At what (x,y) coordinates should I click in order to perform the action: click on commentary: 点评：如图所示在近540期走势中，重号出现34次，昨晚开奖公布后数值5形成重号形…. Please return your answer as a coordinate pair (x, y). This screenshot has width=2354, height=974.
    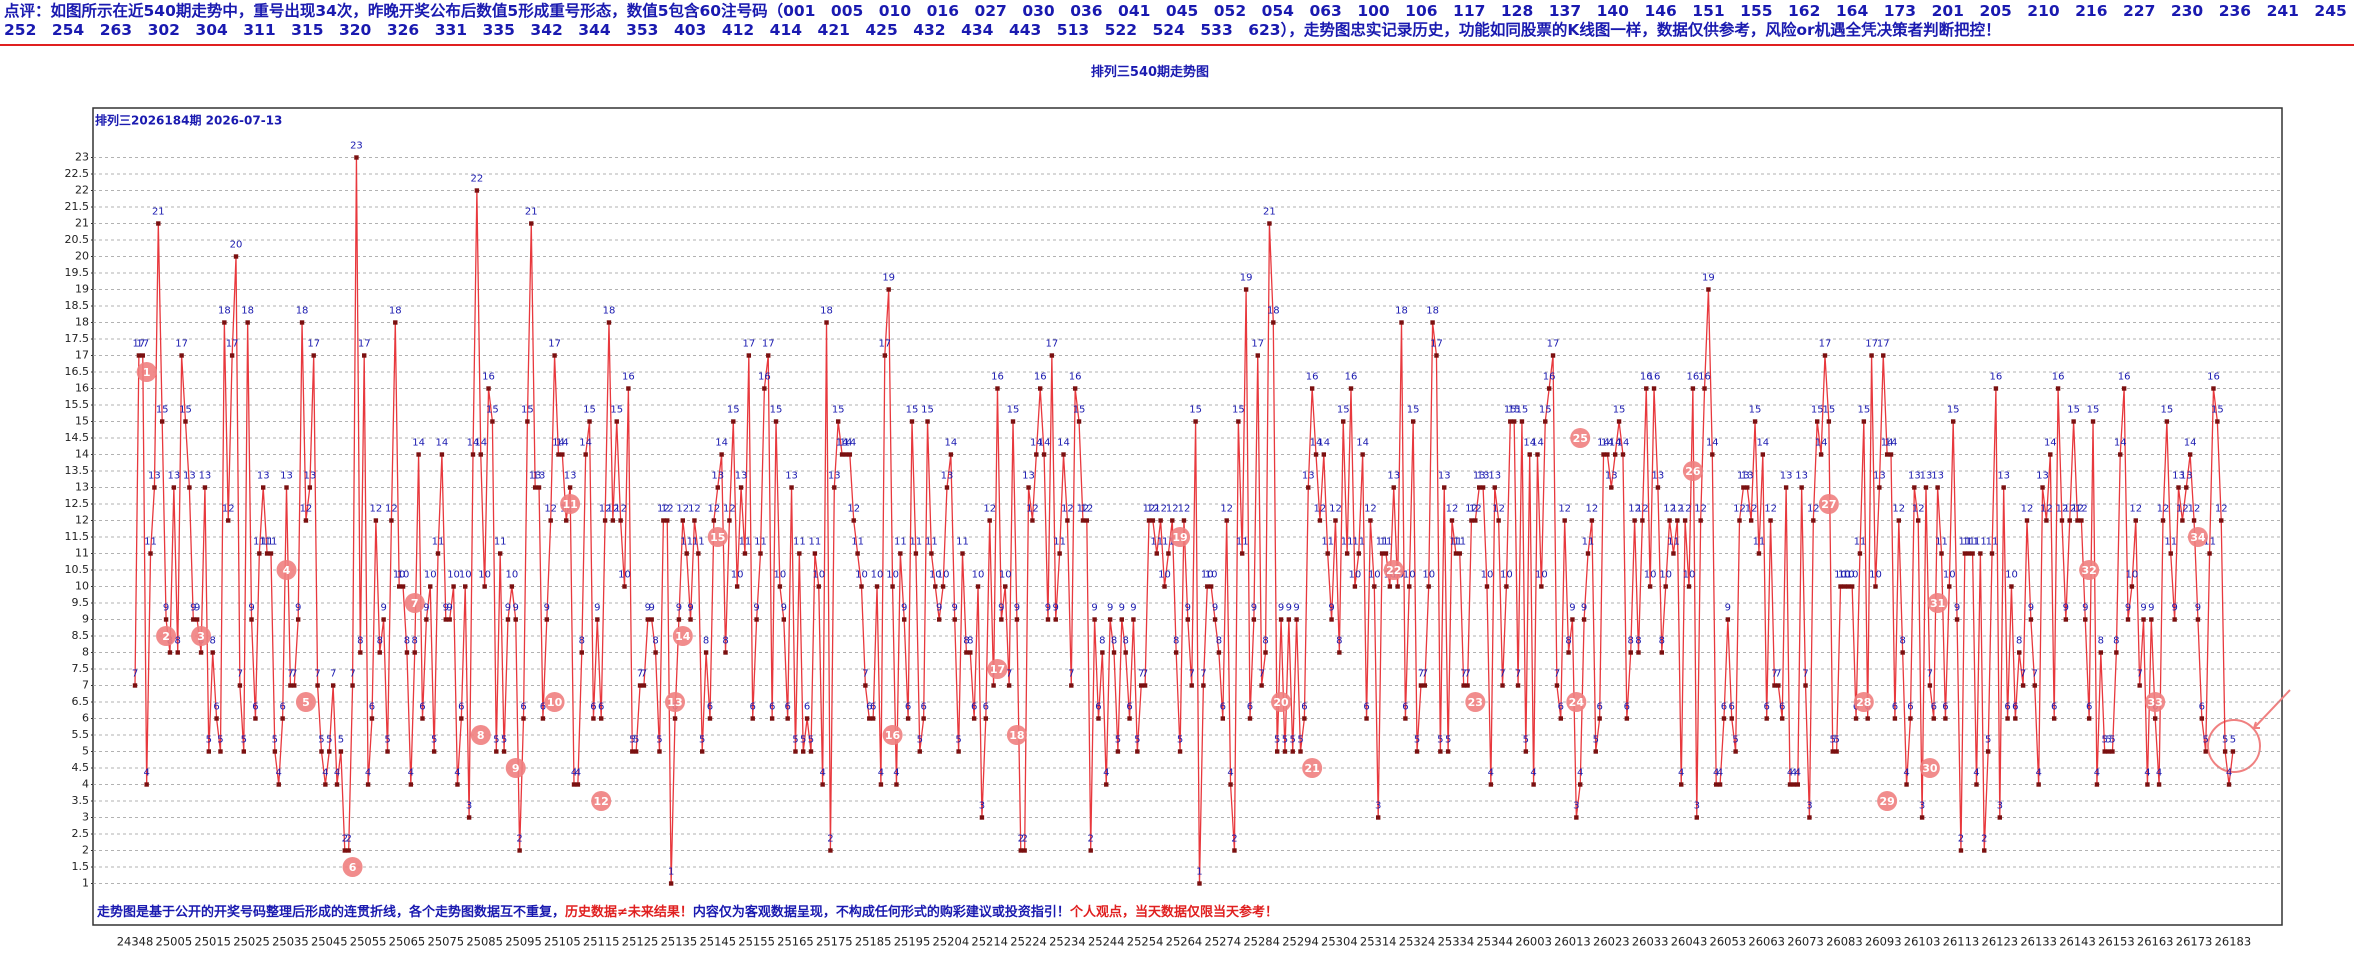
    Looking at the image, I should click on (1179, 20).